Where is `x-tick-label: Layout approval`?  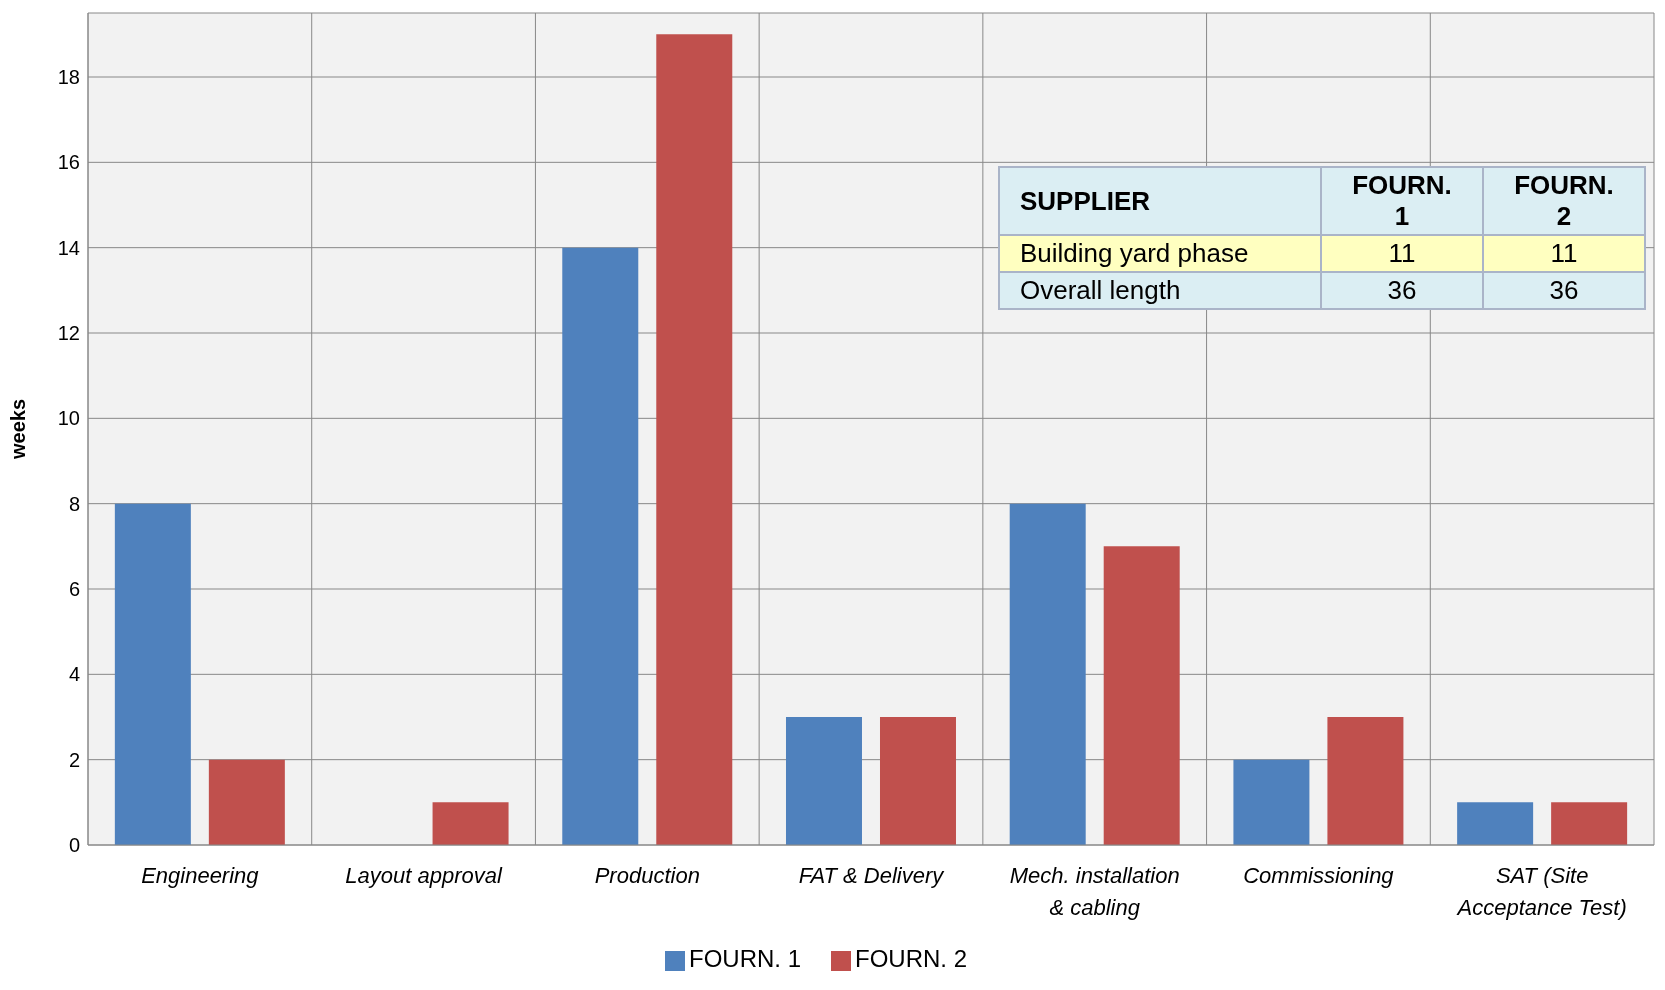 x-tick-label: Layout approval is located at coordinates (424, 875).